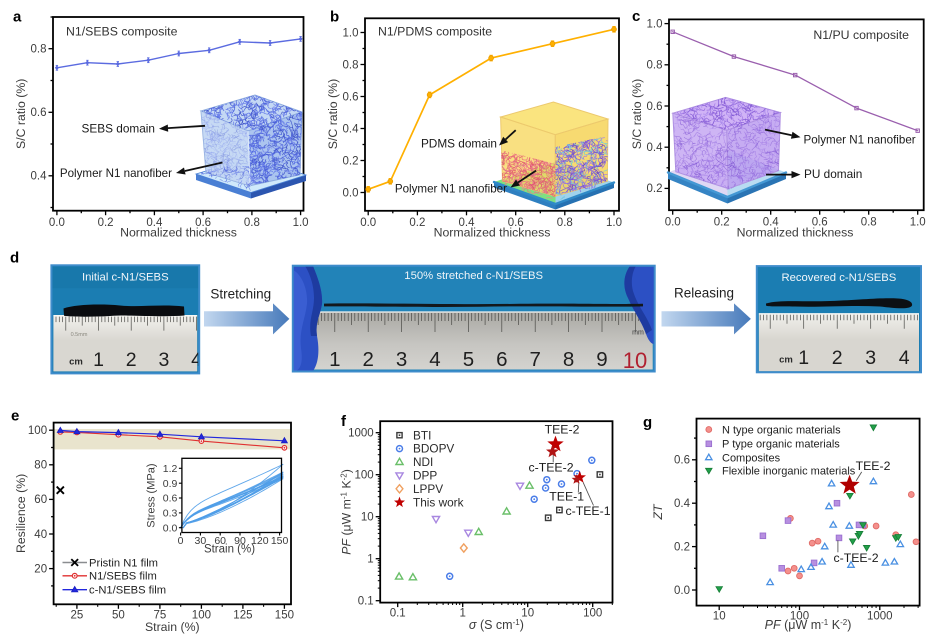  Describe the element at coordinates (196, 360) in the screenshot. I see `svg-text: 4` at that location.